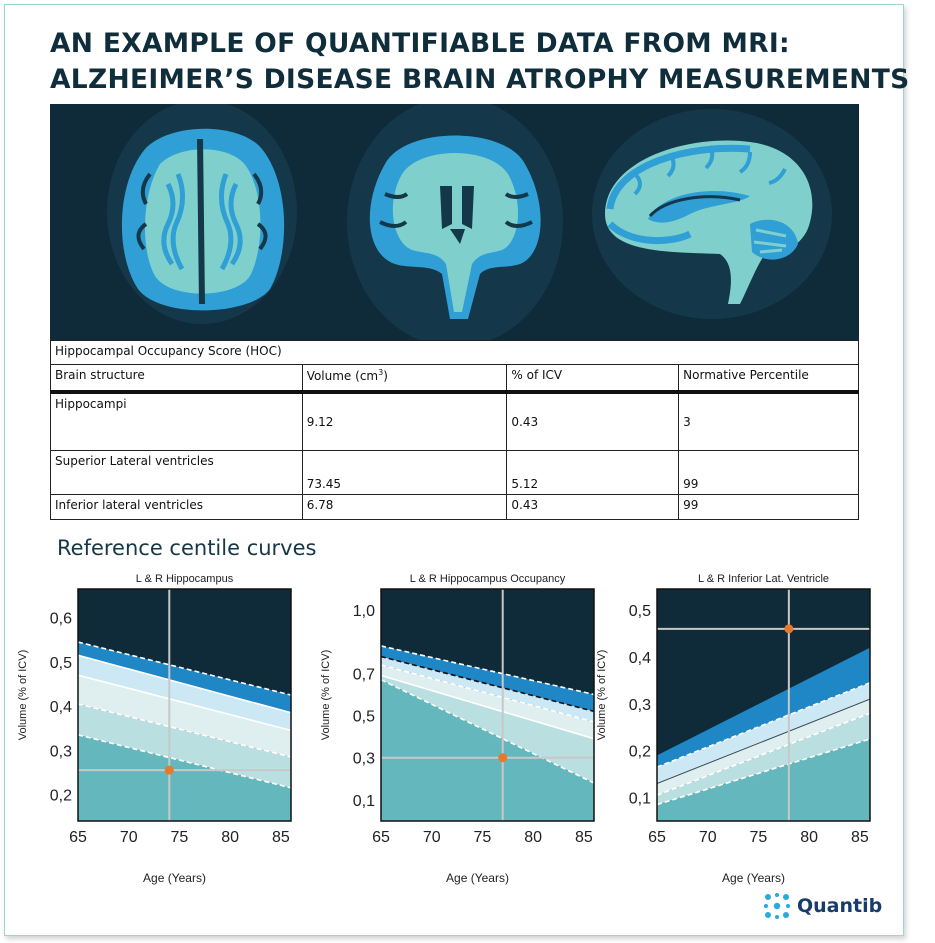 Image resolution: width=935 pixels, height=943 pixels. I want to click on quantib-logo-icon, so click(777, 906).